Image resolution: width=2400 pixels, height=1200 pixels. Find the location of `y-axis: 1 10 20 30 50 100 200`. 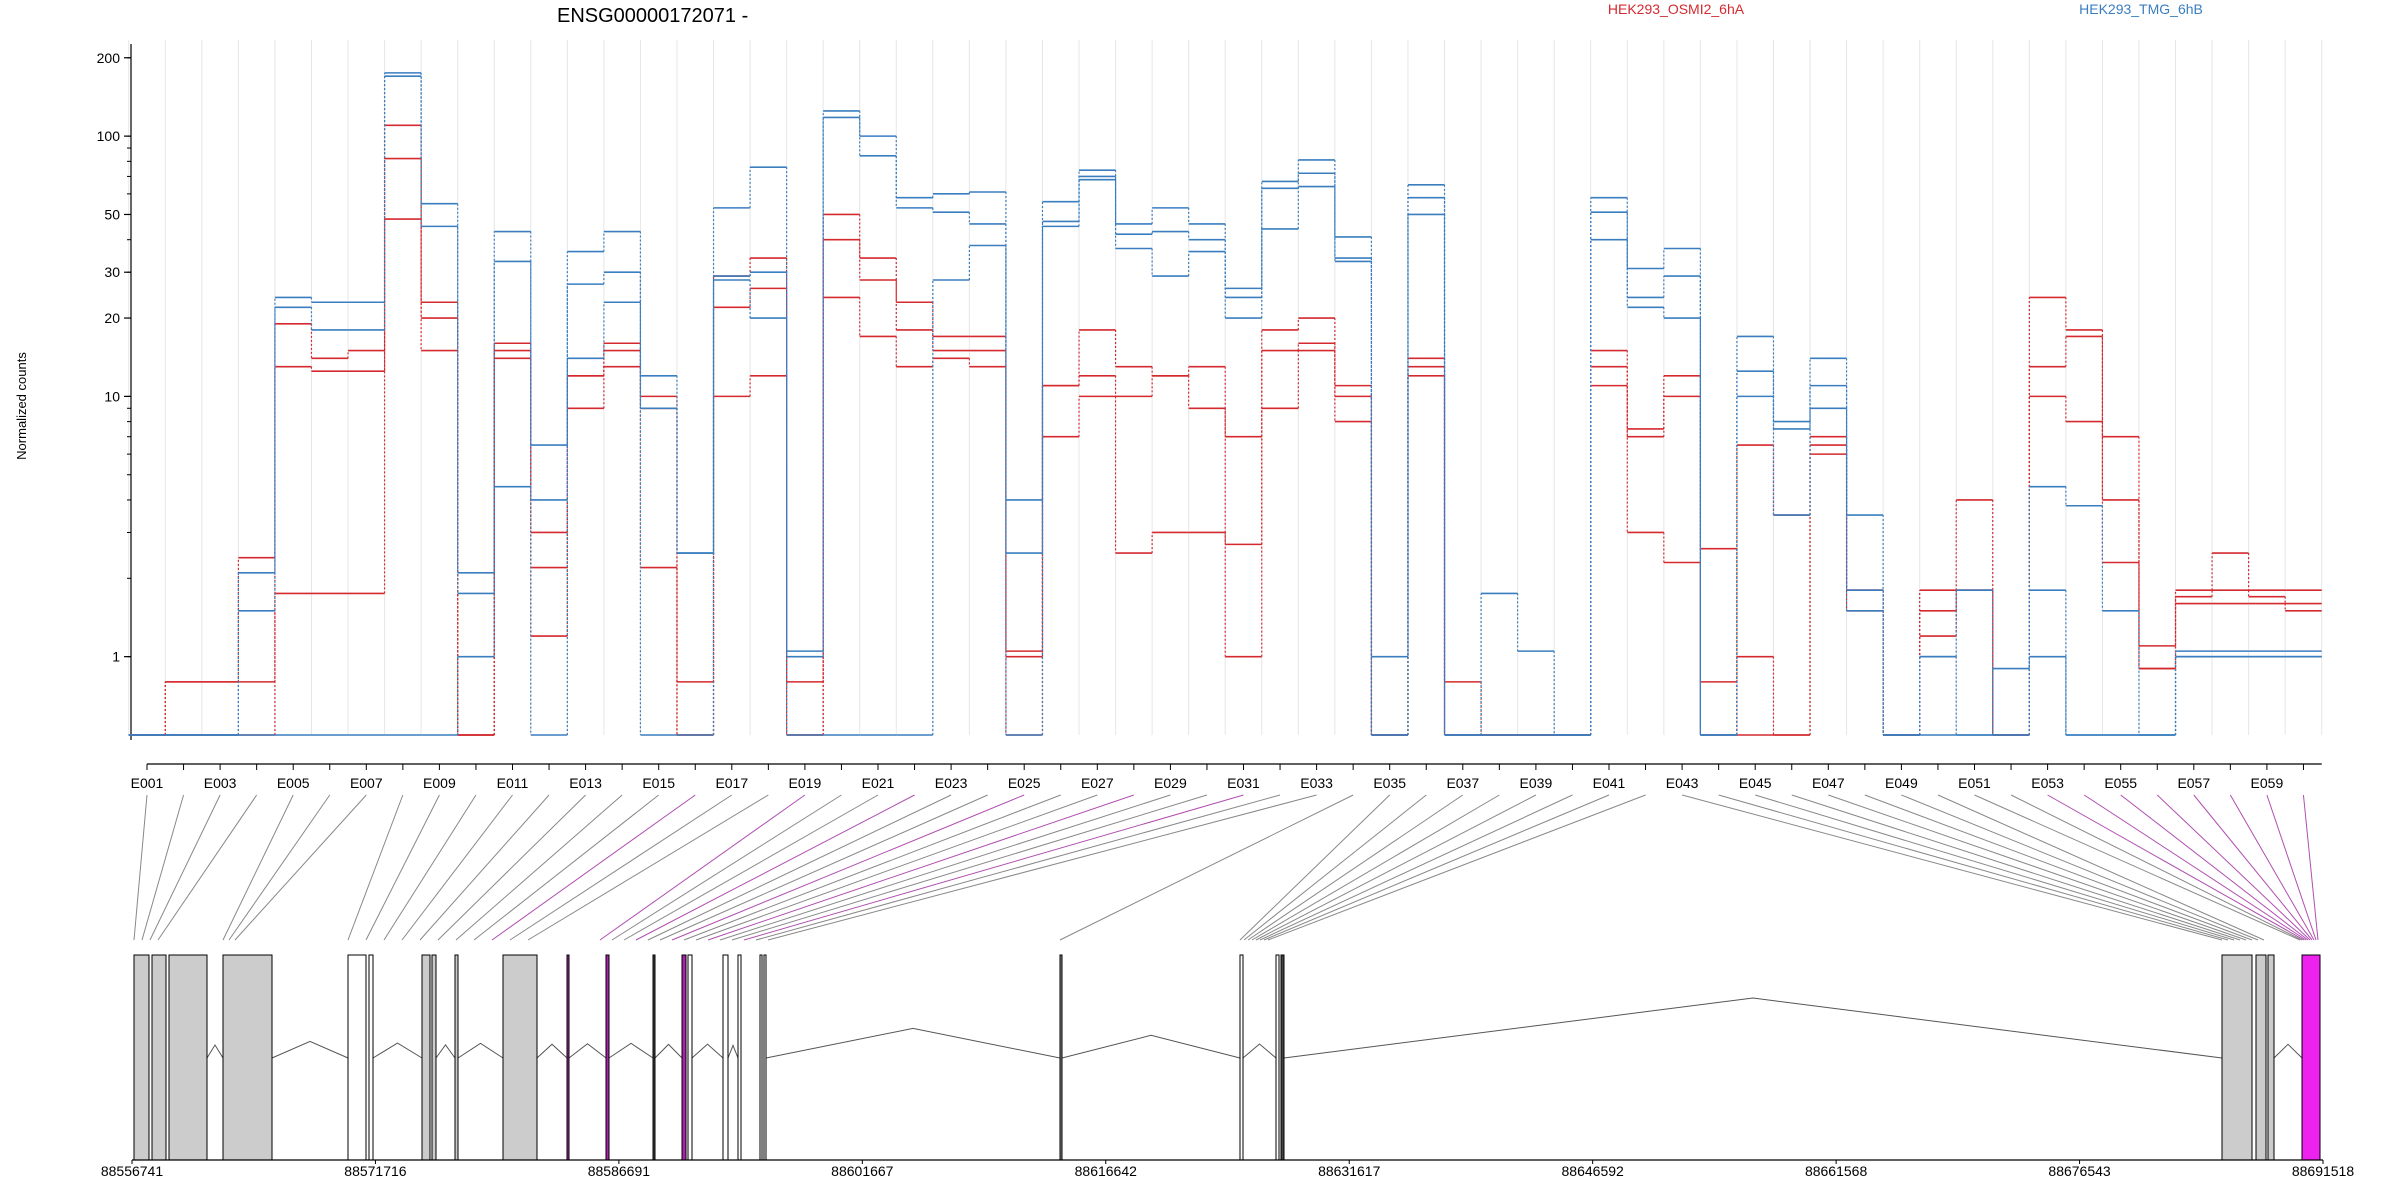

y-axis: 1 10 20 30 50 100 200 is located at coordinates (114, 392).